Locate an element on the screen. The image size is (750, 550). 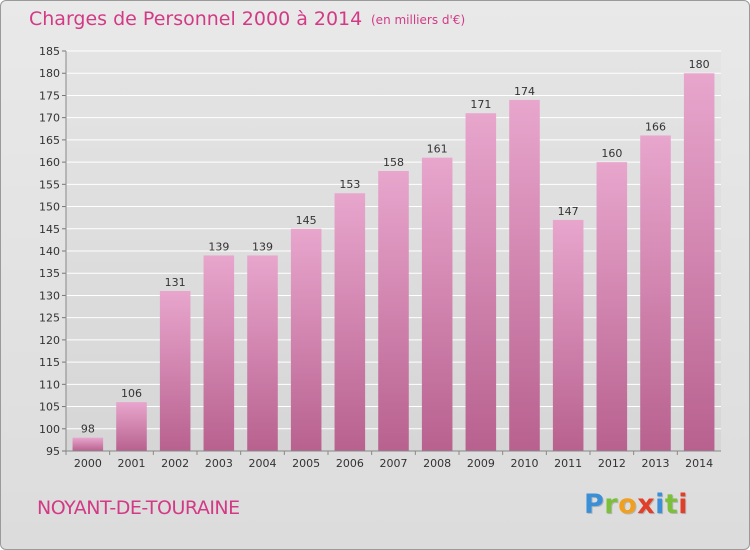
logo-letter: P is located at coordinates (594, 504).